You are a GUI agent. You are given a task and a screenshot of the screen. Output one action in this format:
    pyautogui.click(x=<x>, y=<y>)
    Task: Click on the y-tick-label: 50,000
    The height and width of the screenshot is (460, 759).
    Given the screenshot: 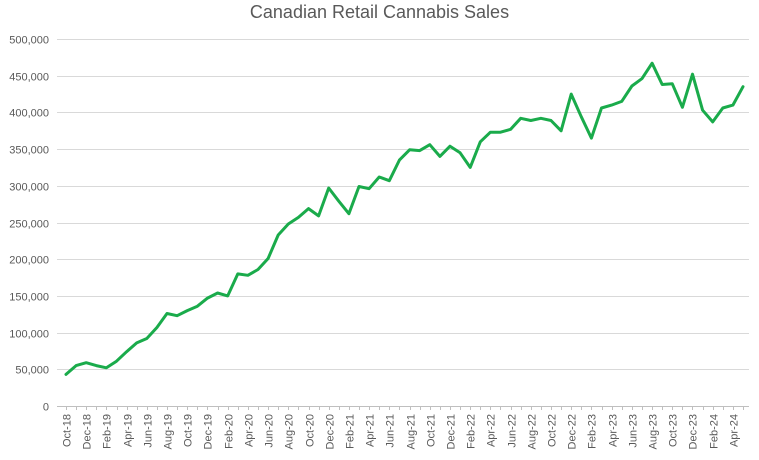 What is the action you would take?
    pyautogui.click(x=32, y=371)
    